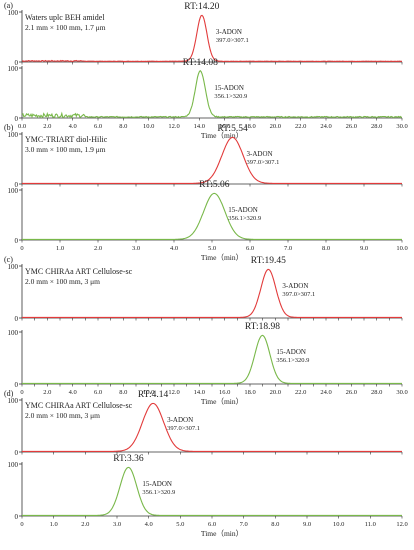 The image size is (414, 550). Describe the element at coordinates (307, 524) in the screenshot. I see `x-tick-label: 9.0` at that location.